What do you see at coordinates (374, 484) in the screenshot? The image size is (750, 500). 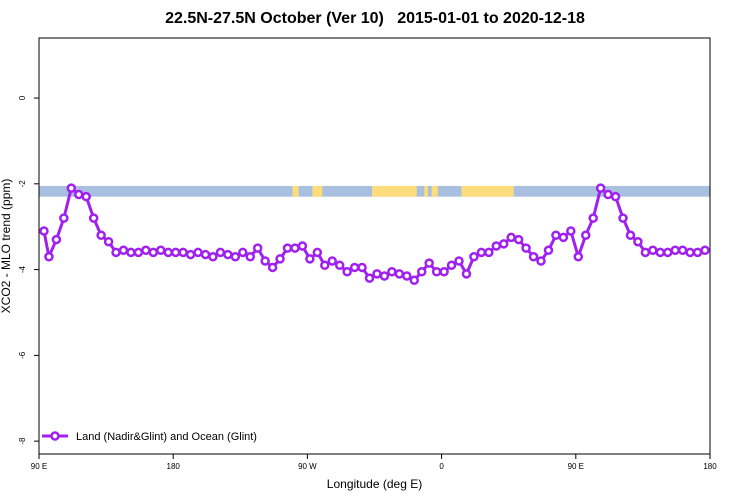 I see `x-axis-label: Longitude (deg E)` at bounding box center [374, 484].